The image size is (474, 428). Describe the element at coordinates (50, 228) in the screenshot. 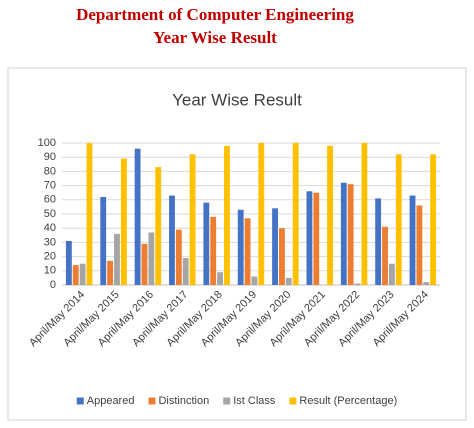

I see `y-tick-label: 40` at that location.